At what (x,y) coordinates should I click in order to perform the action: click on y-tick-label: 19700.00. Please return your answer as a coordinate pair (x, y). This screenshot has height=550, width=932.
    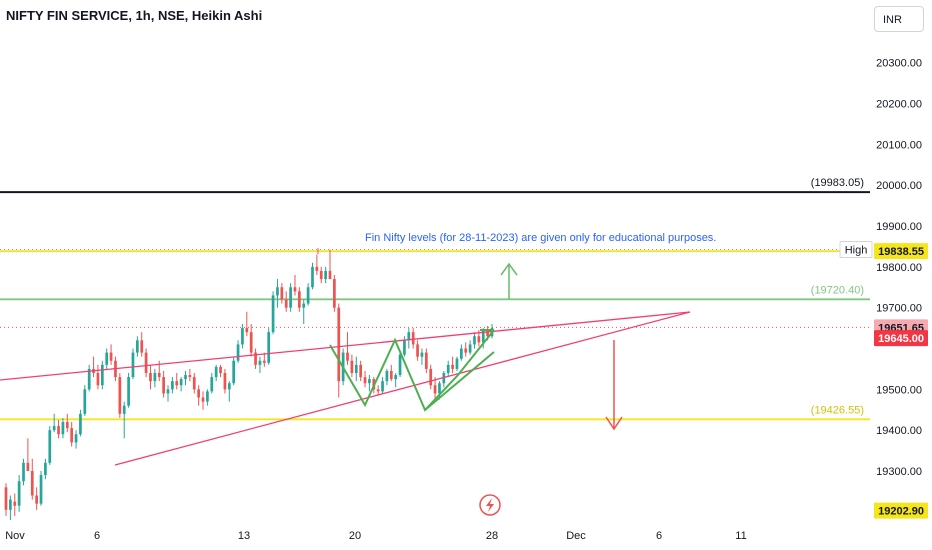
    Looking at the image, I should click on (899, 309).